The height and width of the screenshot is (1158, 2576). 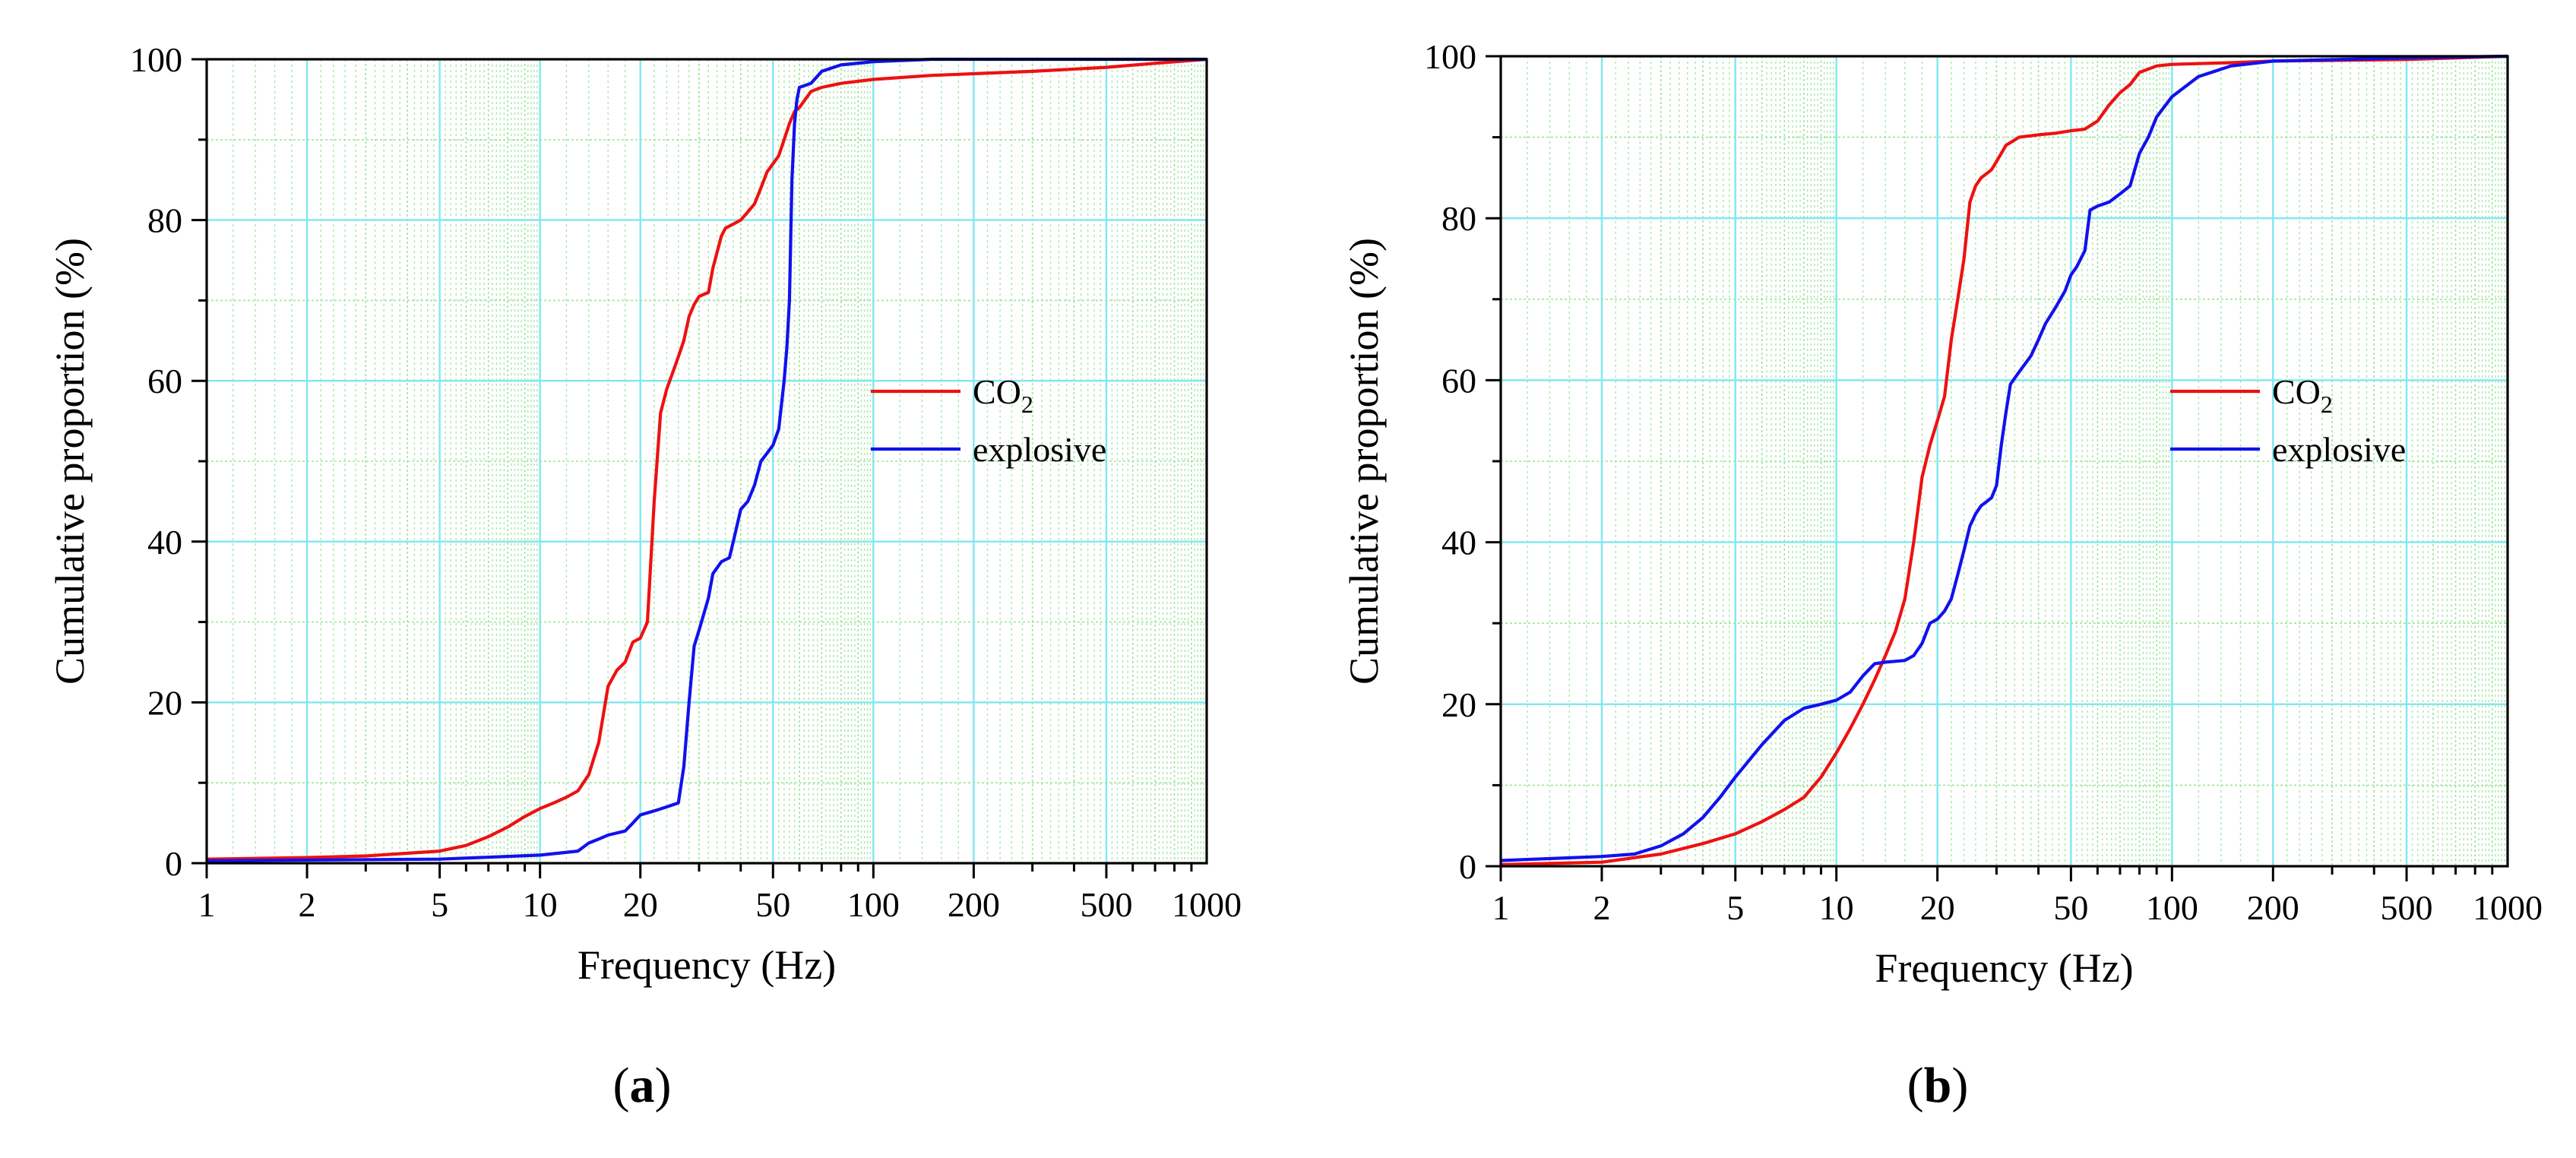 I want to click on panel-a-x-tick-label: 20, so click(x=640, y=904).